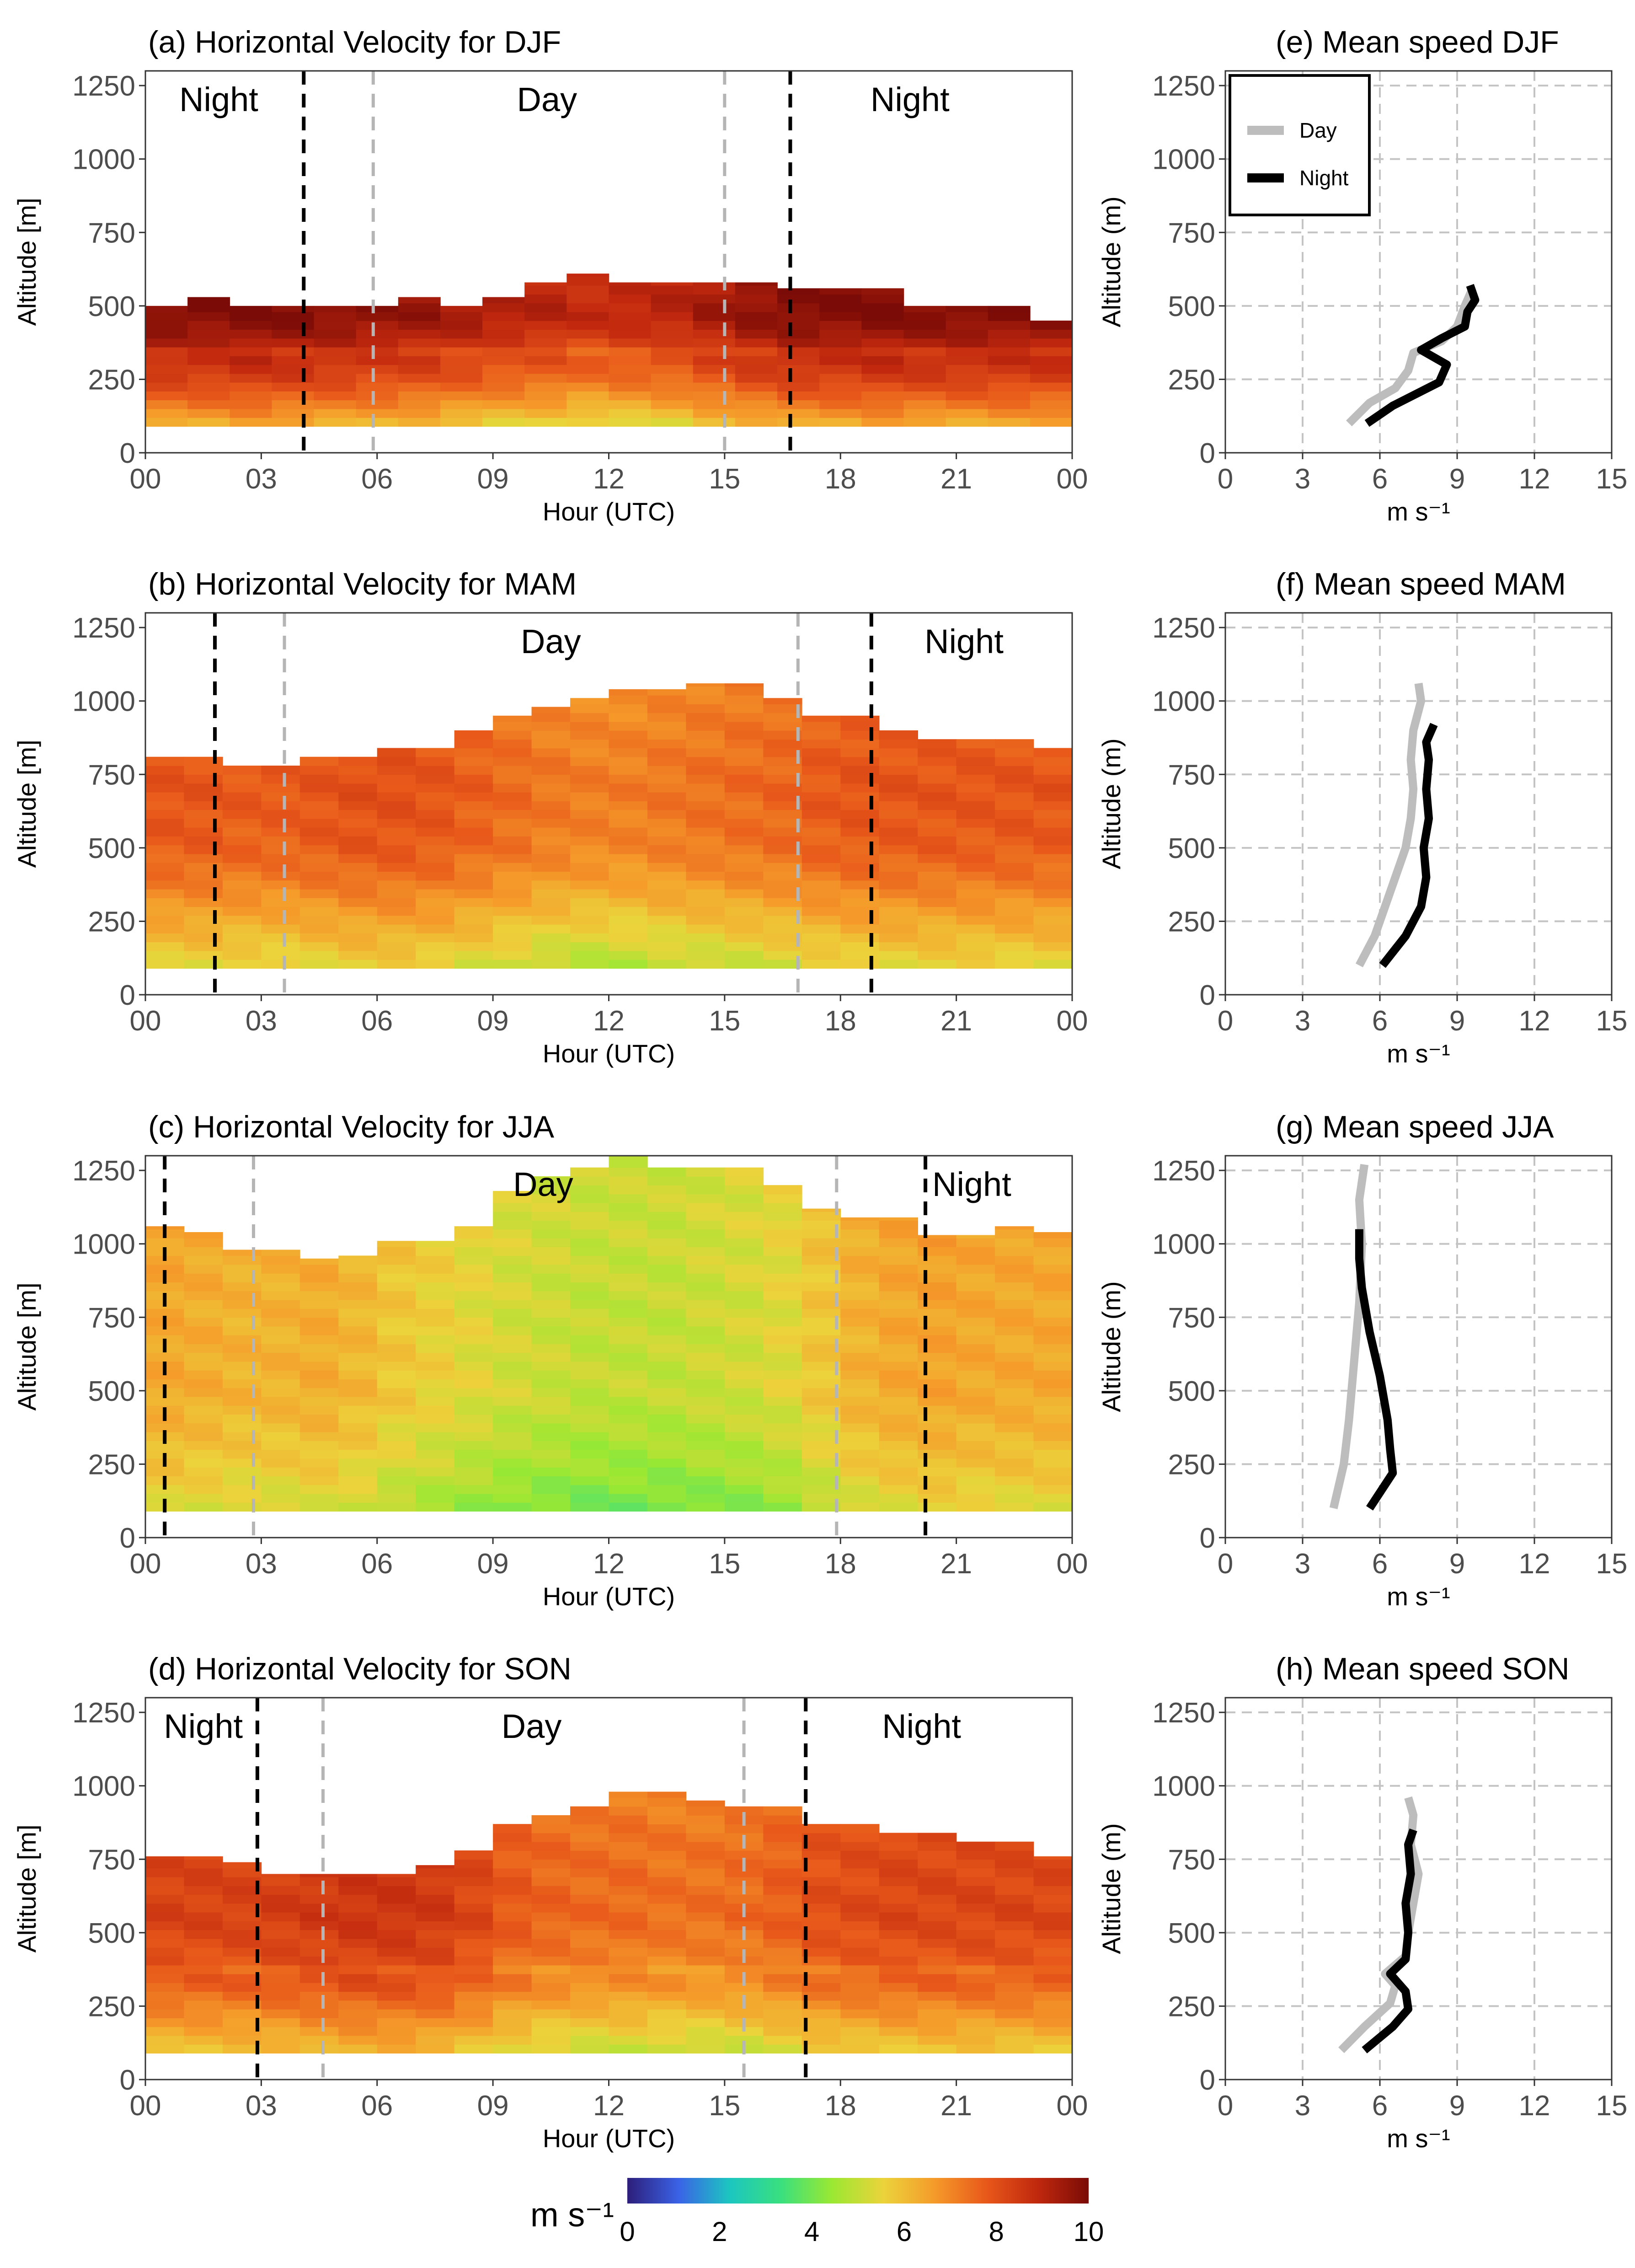 The image size is (1635, 2268). Describe the element at coordinates (104, 1171) in the screenshot. I see `heatmap-c-ytick-label: 1250` at that location.